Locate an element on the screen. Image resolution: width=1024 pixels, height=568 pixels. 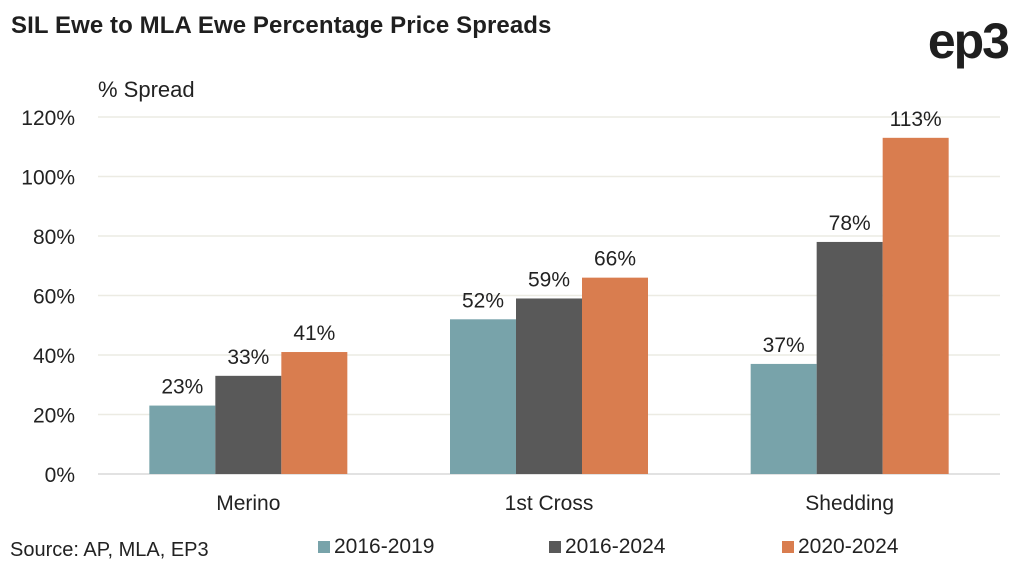
y-tick-label: 100% is located at coordinates (48, 178).